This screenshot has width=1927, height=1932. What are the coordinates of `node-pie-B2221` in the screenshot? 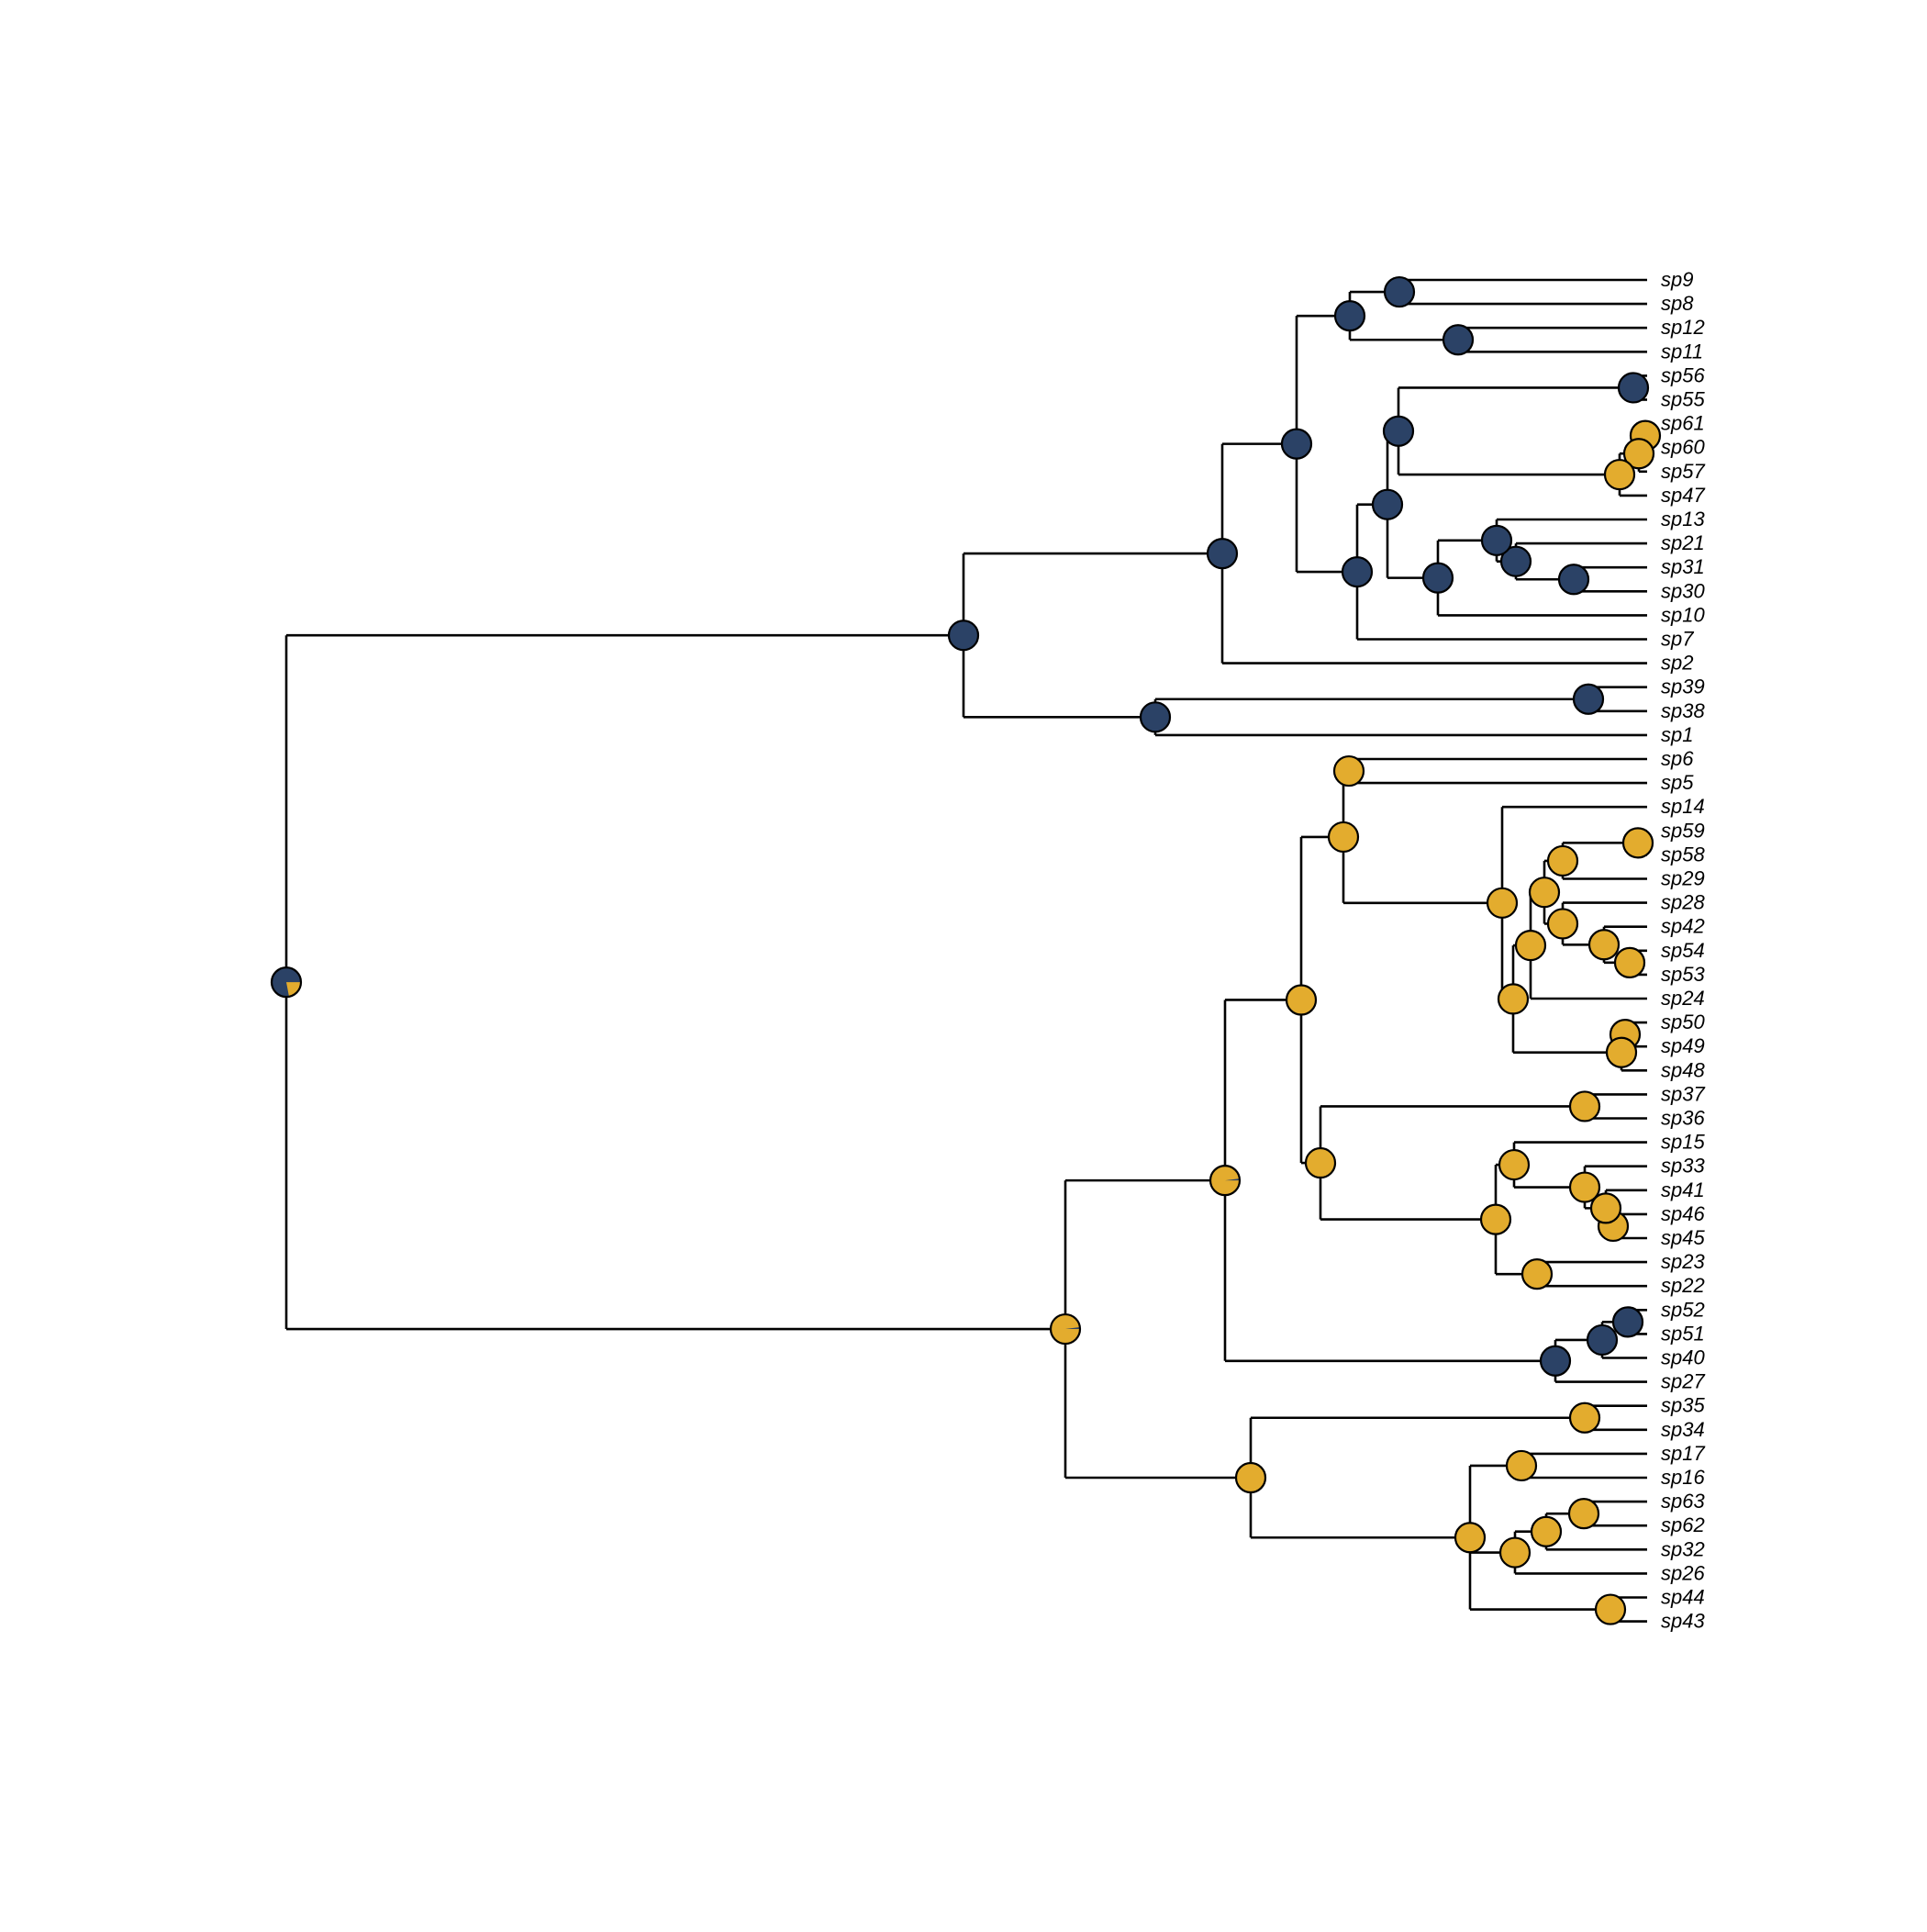 It's located at (1546, 1531).